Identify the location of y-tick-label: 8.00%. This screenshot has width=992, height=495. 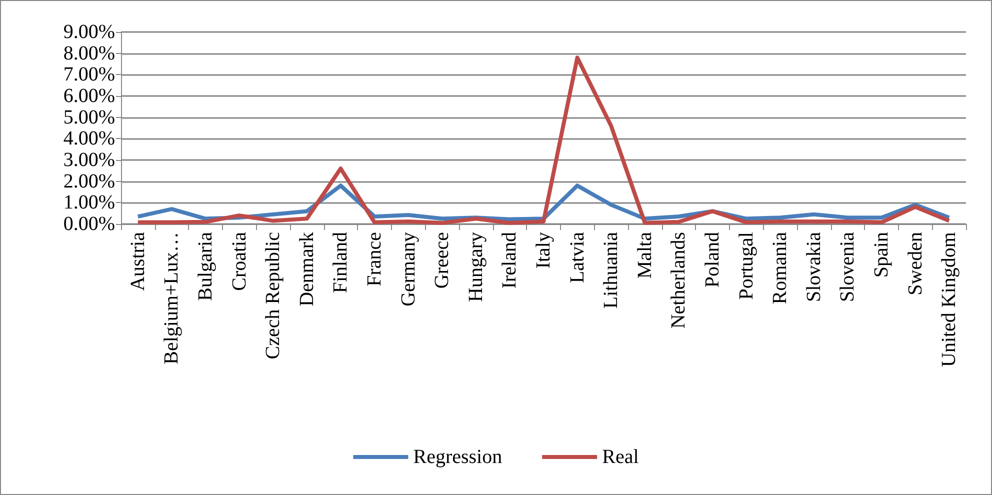
(89, 53).